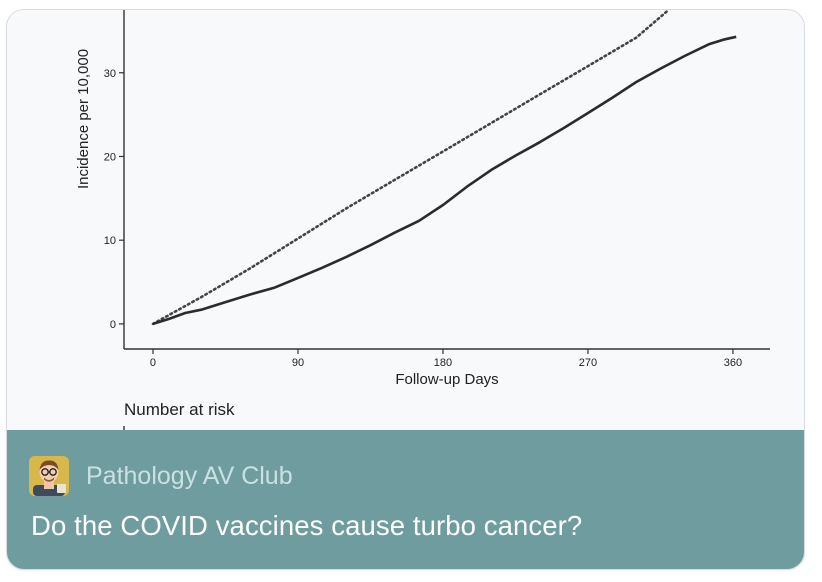  I want to click on x-tick-label: 360, so click(733, 363).